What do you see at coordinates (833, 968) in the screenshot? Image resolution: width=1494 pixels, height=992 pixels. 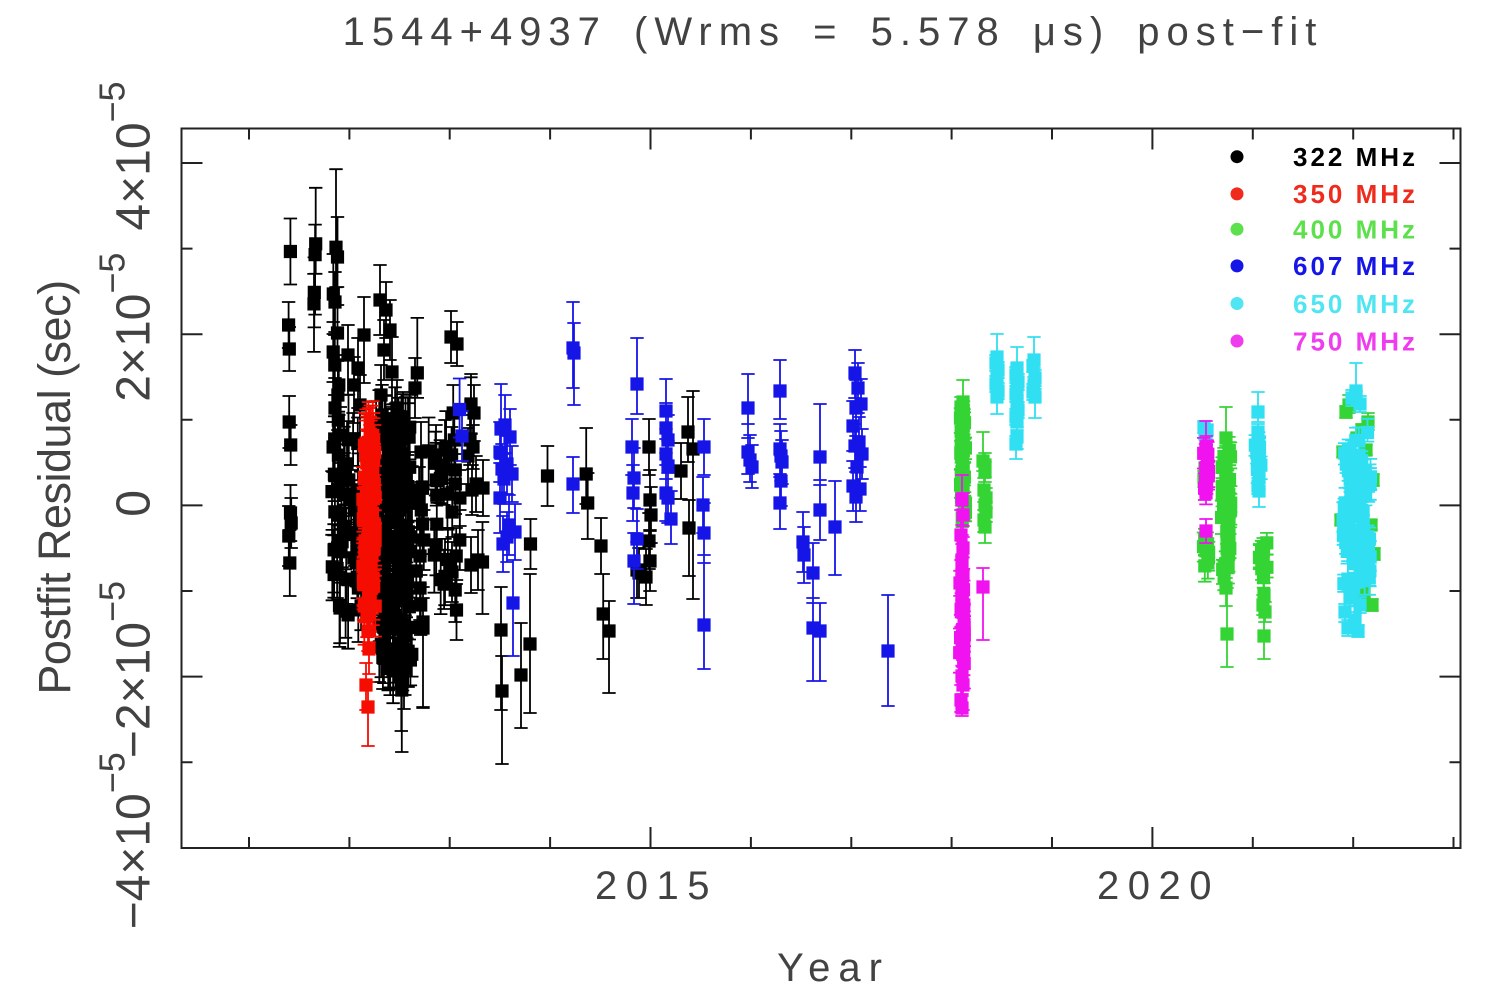 I see `svg-text: Year` at bounding box center [833, 968].